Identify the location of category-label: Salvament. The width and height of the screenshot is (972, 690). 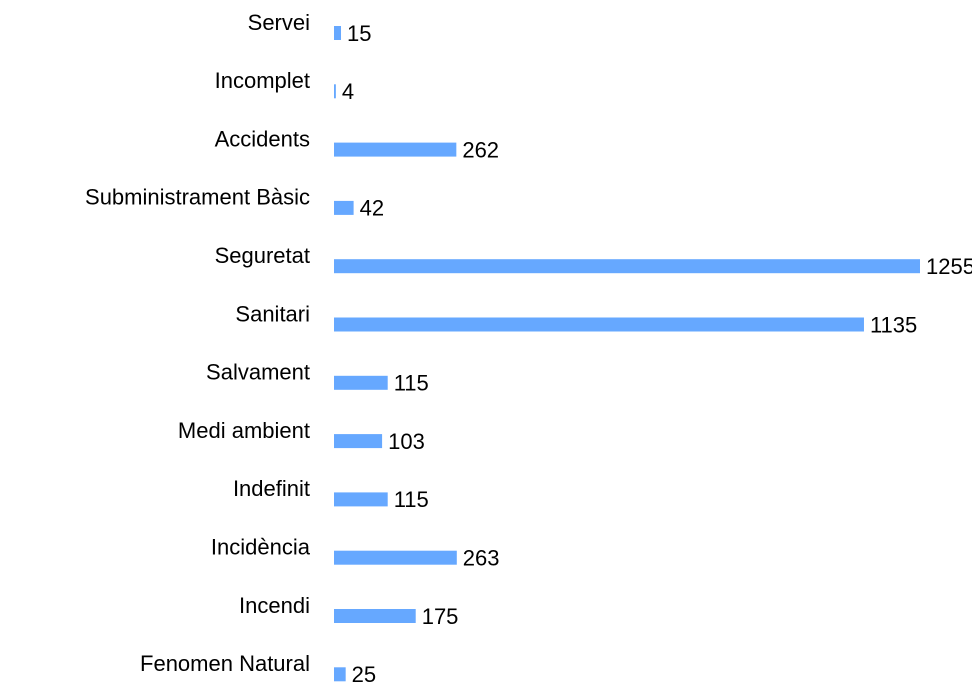
(258, 372).